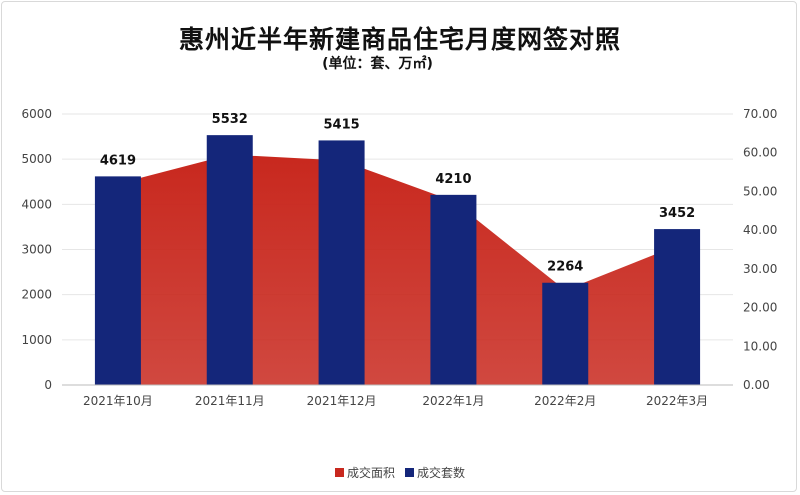  Describe the element at coordinates (118, 160) in the screenshot. I see `bar-value-label: 4619` at that location.